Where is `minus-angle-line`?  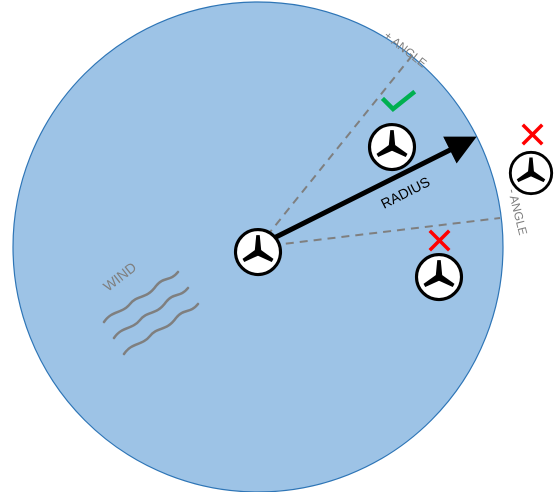
minus-angle-line is located at coordinates (379, 232).